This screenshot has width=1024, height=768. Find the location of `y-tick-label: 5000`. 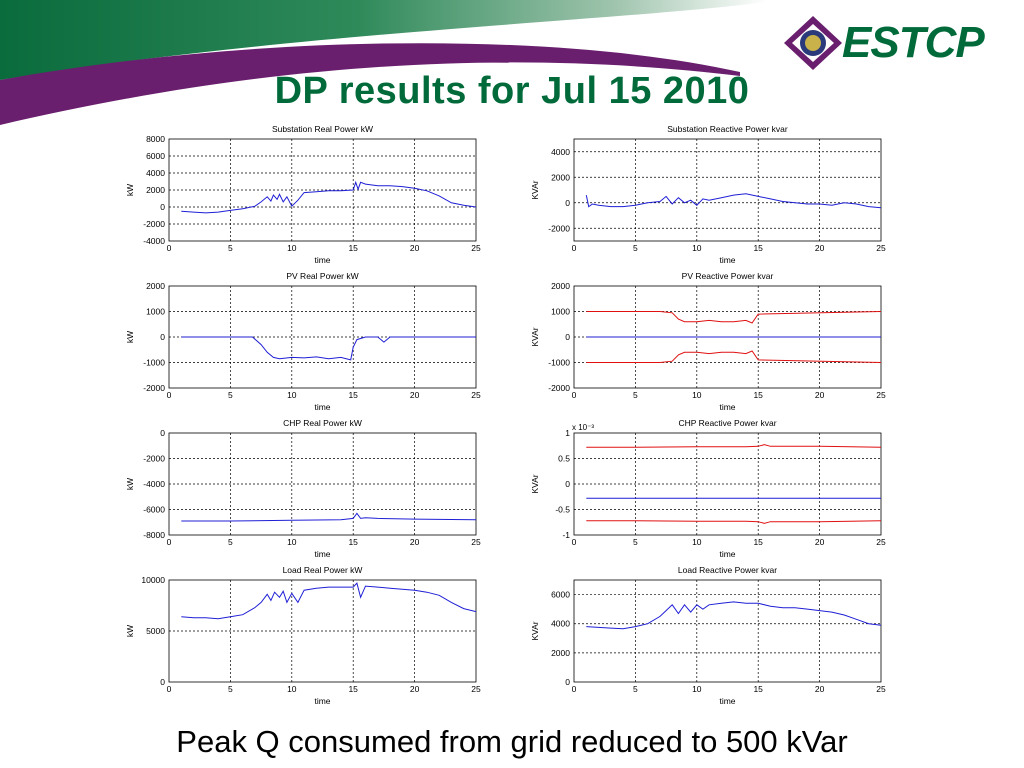

y-tick-label: 5000 is located at coordinates (155, 631).